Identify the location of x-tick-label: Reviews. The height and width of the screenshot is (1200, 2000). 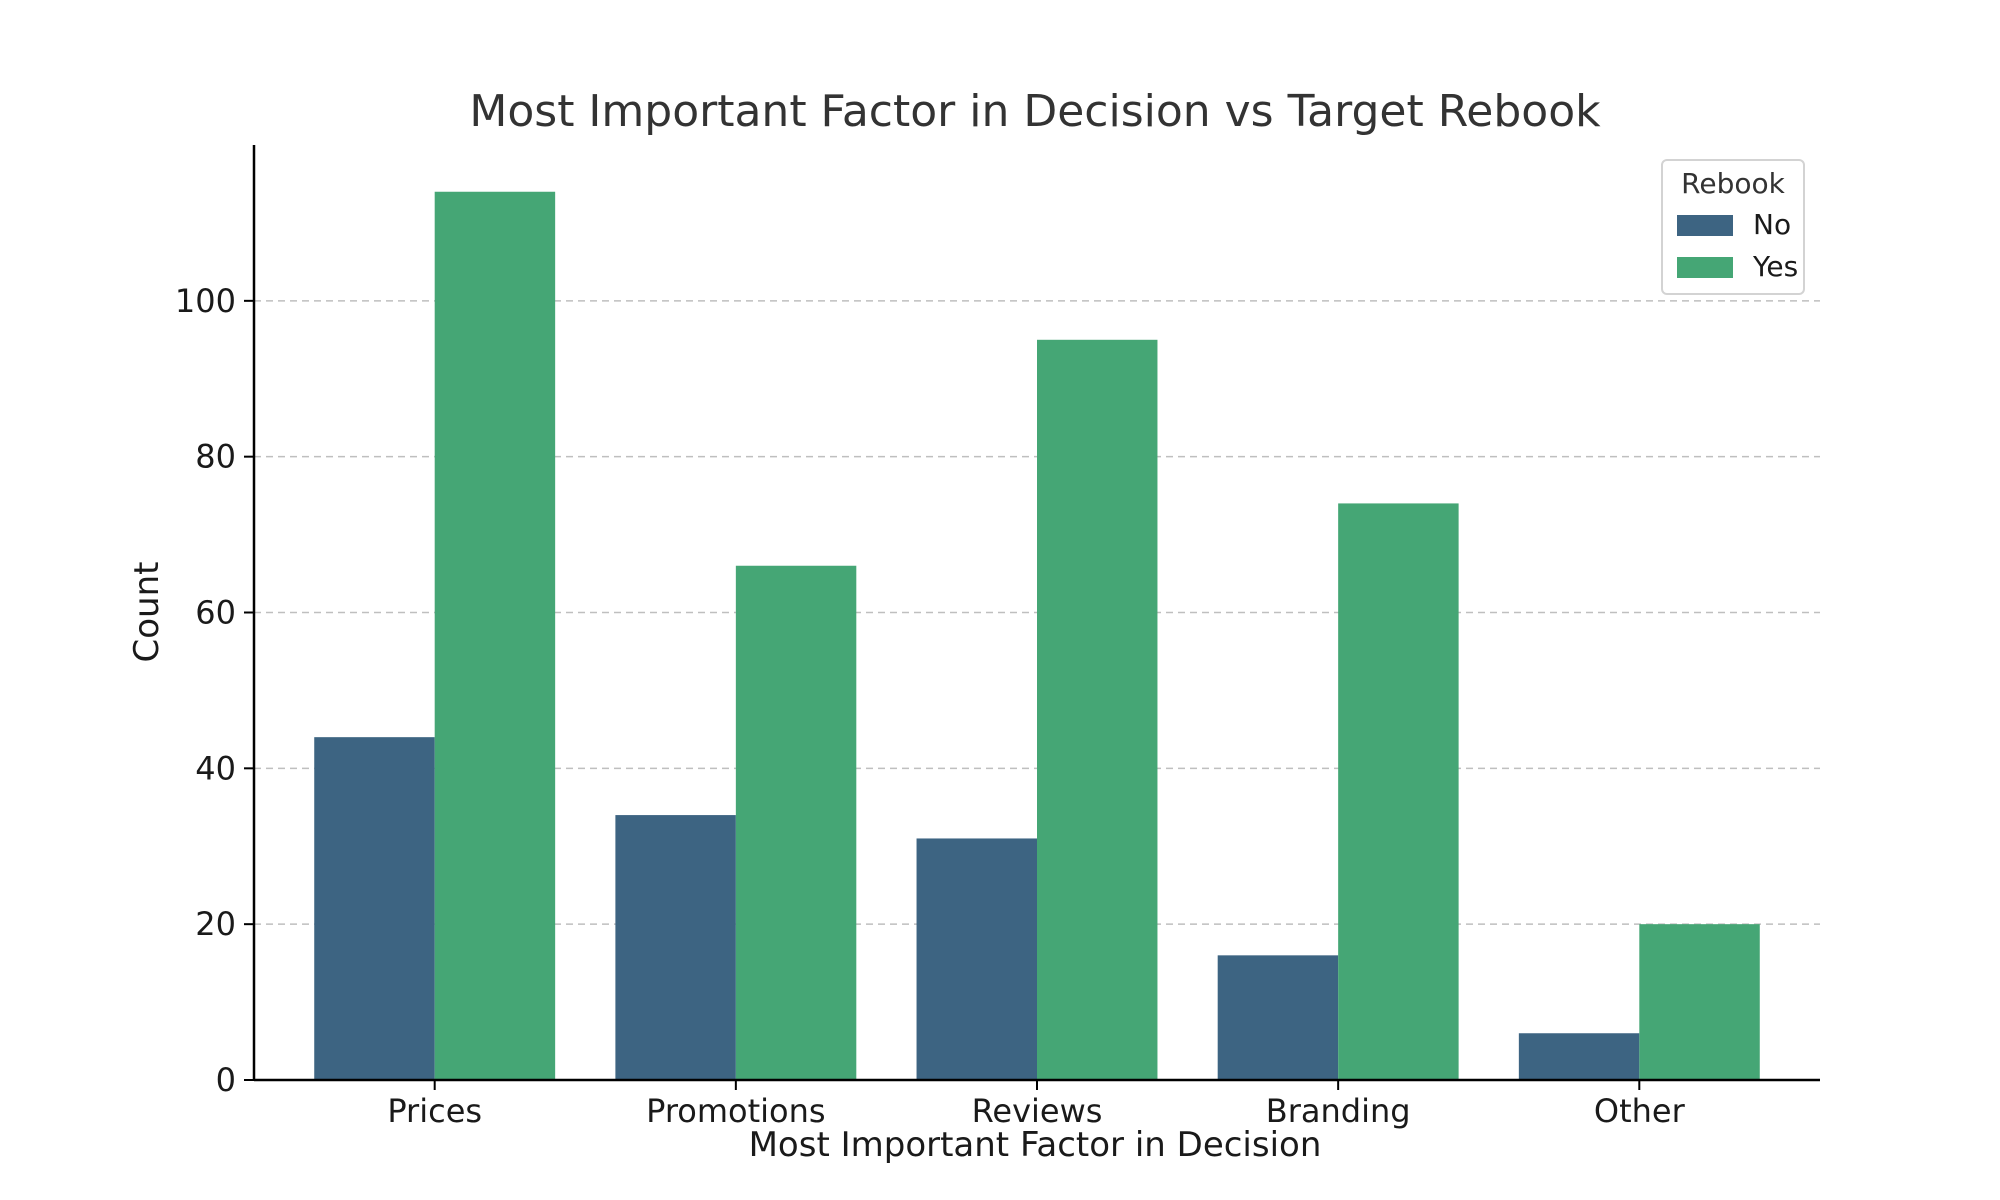
(1037, 1111).